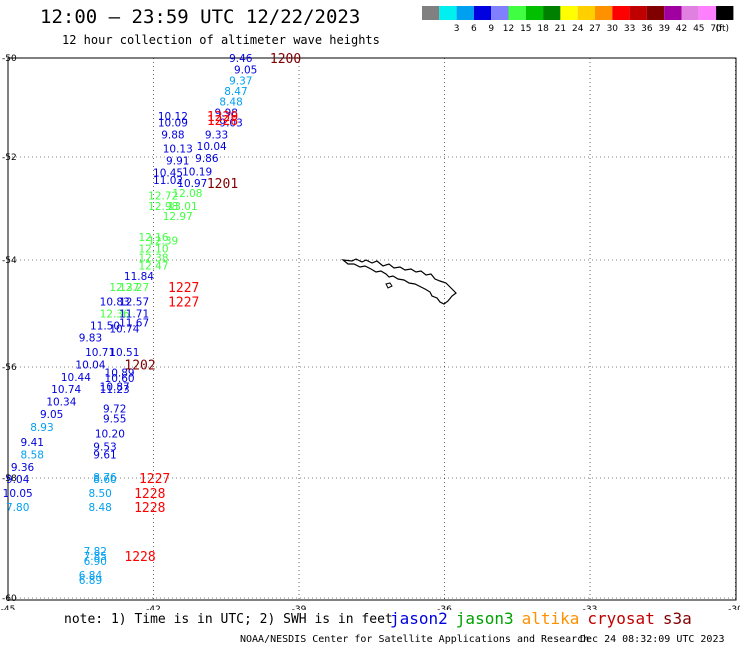 Image resolution: width=740 pixels, height=650 pixels. I want to click on latitude-label: -50, so click(9, 59).